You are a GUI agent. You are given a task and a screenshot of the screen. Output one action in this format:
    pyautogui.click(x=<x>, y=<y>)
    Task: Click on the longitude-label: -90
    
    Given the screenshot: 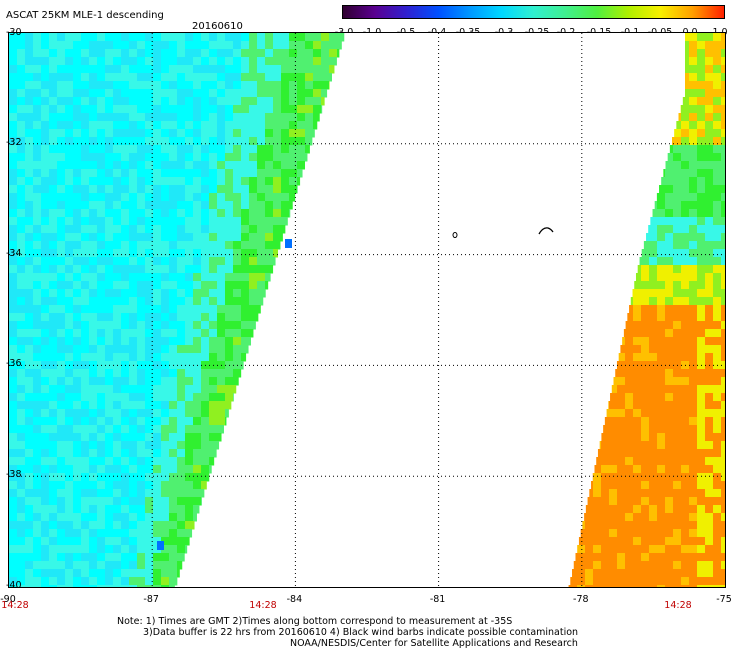 What is the action you would take?
    pyautogui.click(x=8, y=599)
    